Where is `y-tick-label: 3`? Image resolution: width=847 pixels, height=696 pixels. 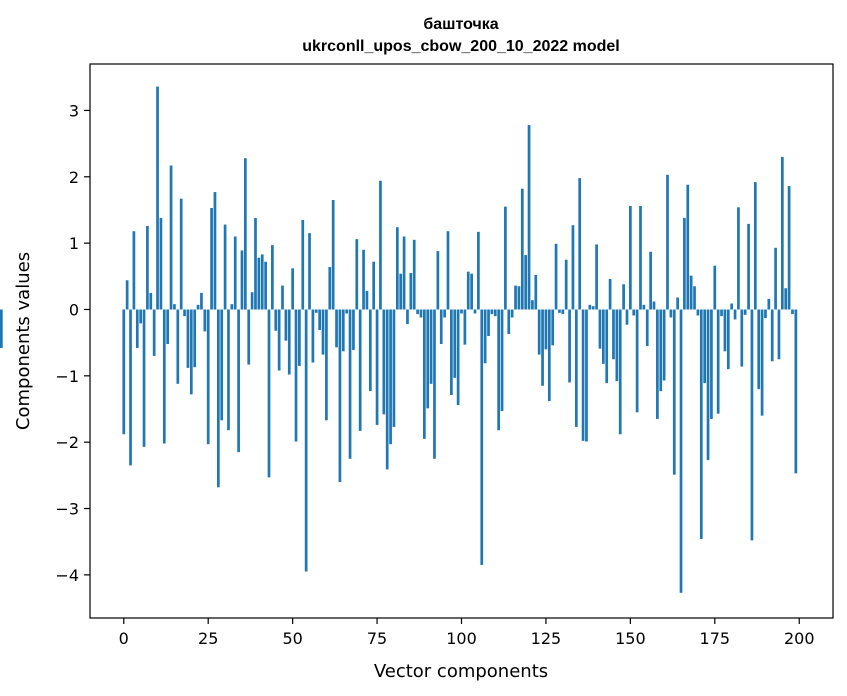 y-tick-label: 3 is located at coordinates (74, 110).